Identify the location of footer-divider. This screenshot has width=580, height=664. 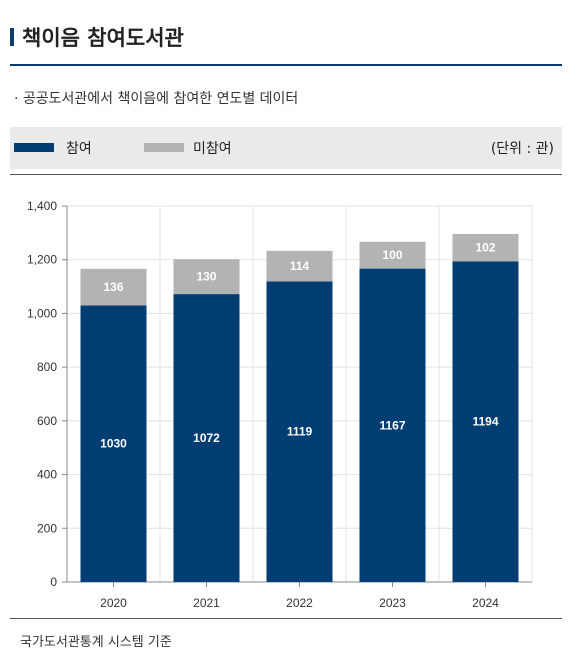
(286, 618).